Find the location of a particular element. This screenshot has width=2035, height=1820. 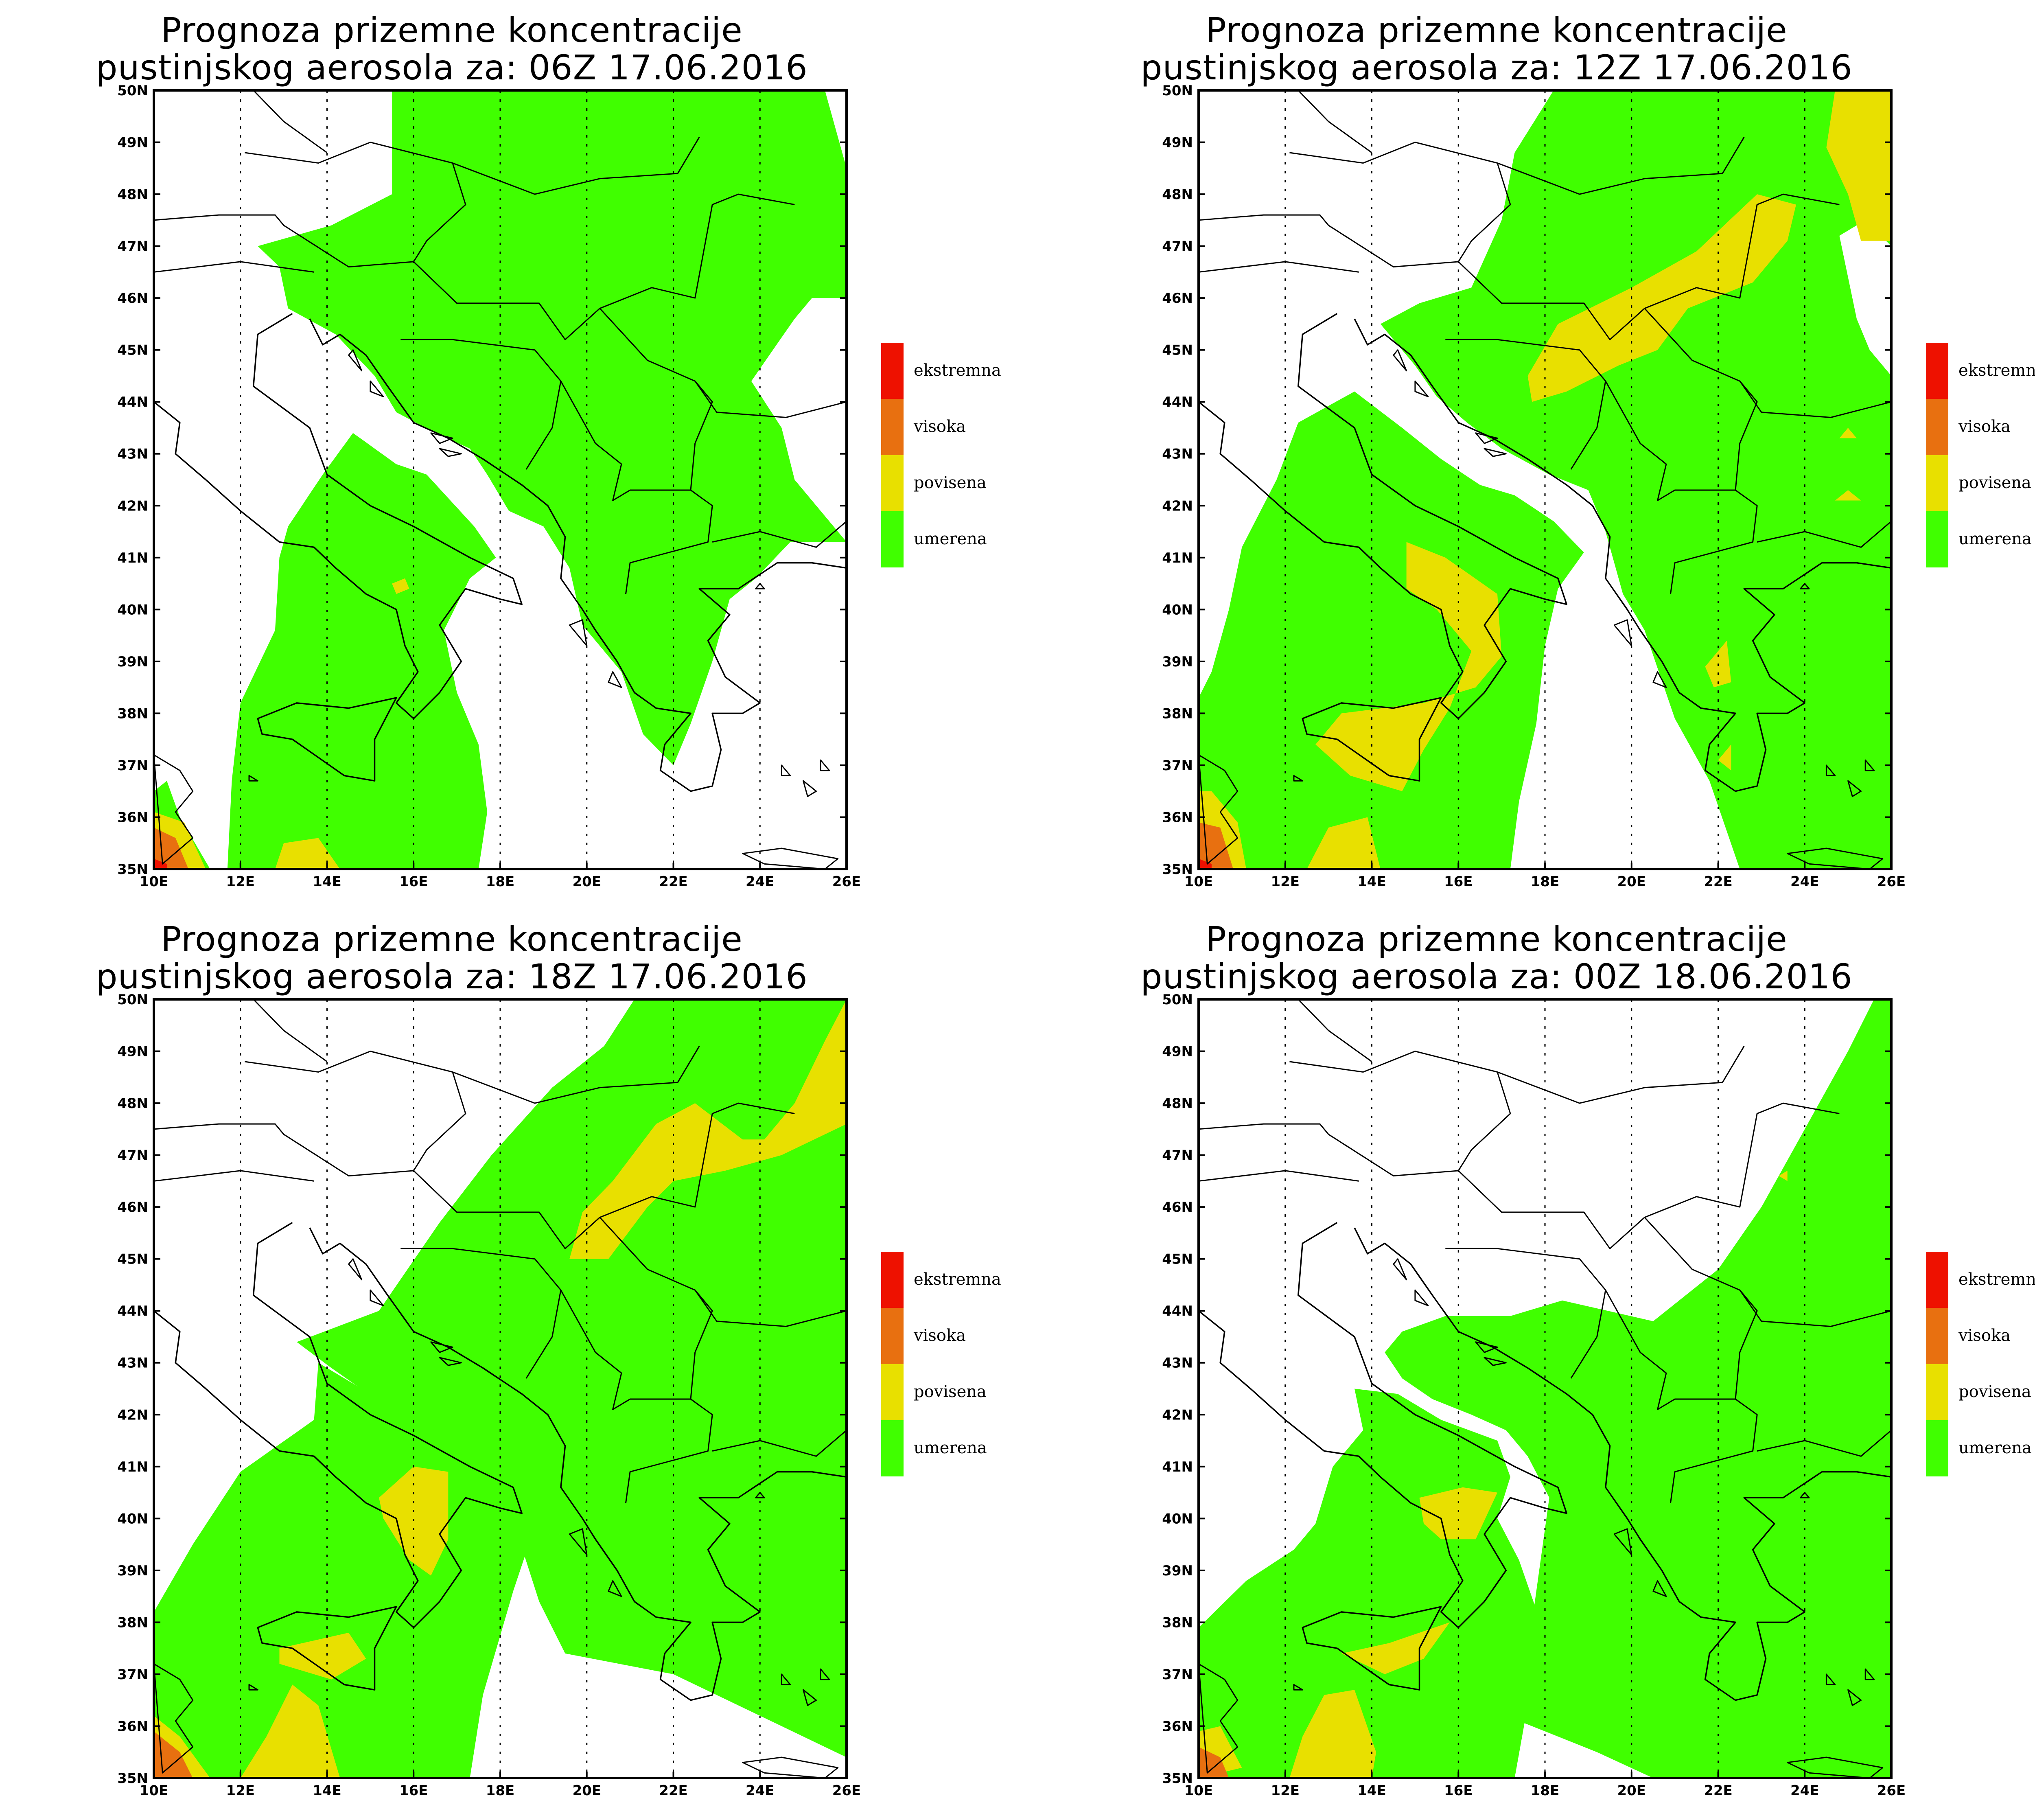

lon-tick-label: 14E is located at coordinates (1371, 882).